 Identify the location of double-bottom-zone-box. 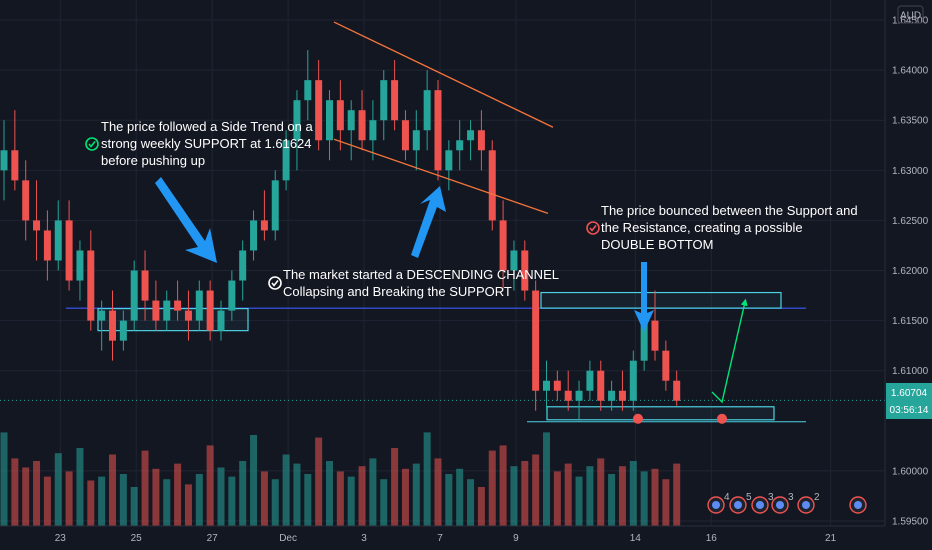
(660, 413).